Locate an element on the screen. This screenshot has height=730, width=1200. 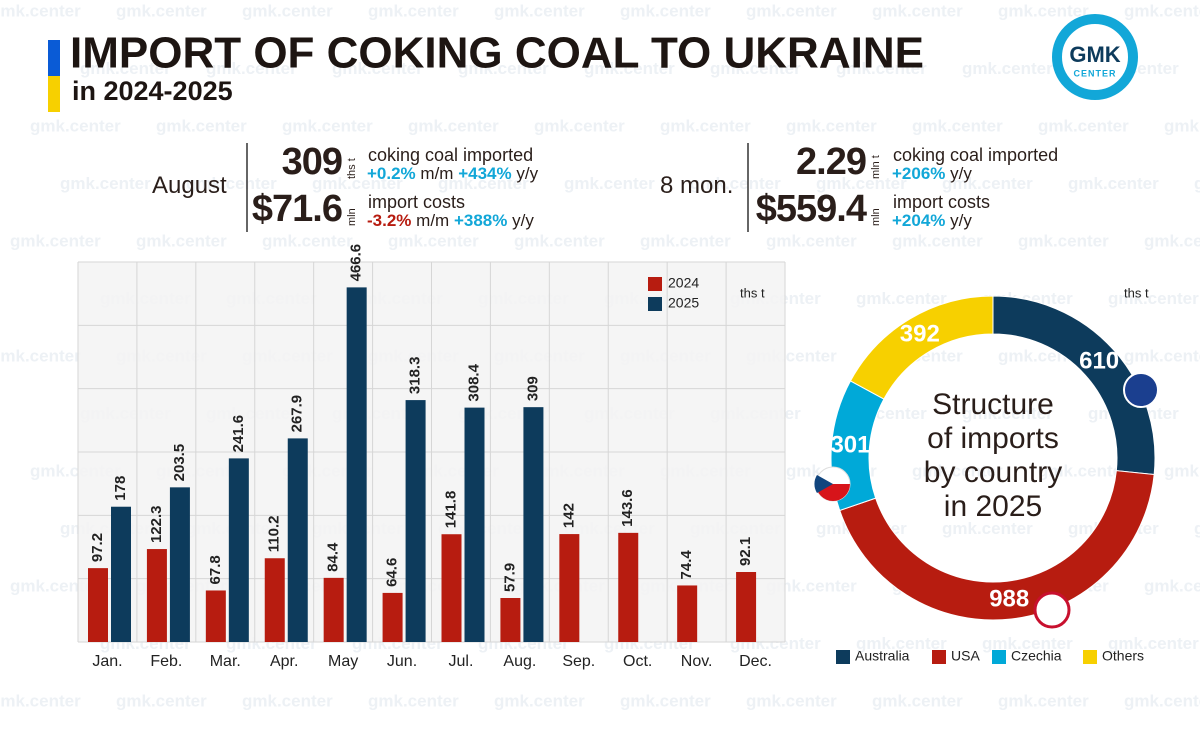
stat-unit: mln is located at coordinates (876, 217).